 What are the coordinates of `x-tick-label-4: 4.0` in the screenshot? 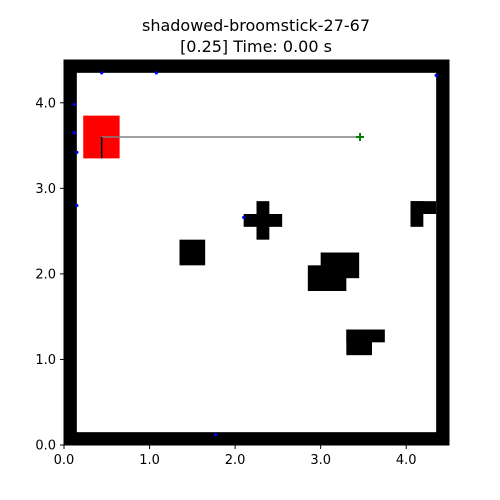 It's located at (406, 460).